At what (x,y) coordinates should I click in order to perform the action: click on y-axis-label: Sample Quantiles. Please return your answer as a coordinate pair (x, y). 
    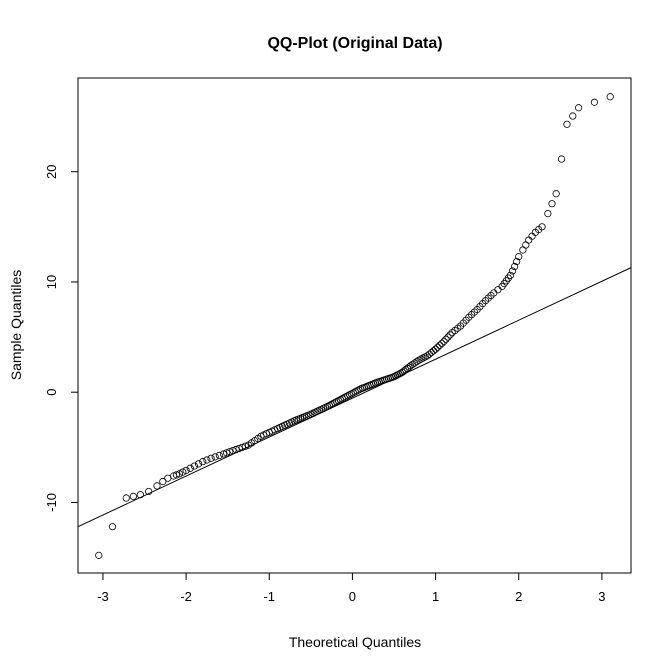
    Looking at the image, I should click on (16, 325).